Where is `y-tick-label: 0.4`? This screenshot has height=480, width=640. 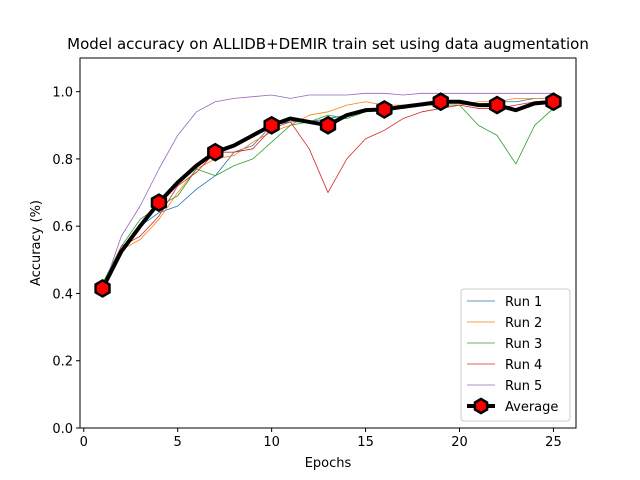 y-tick-label: 0.4 is located at coordinates (62, 294).